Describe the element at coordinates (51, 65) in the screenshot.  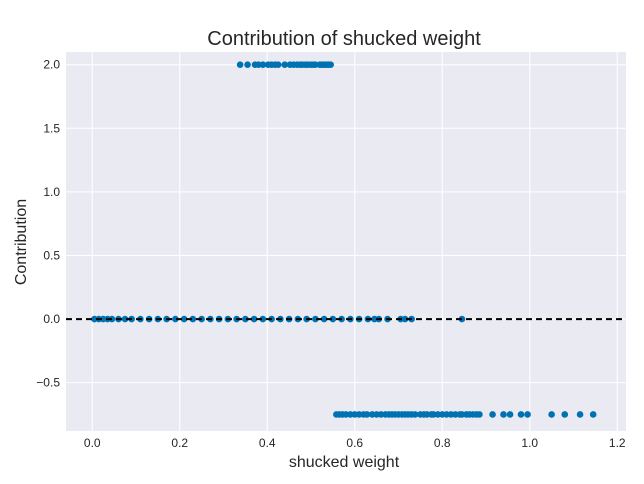
I see `y-tick-label: 2.0` at that location.